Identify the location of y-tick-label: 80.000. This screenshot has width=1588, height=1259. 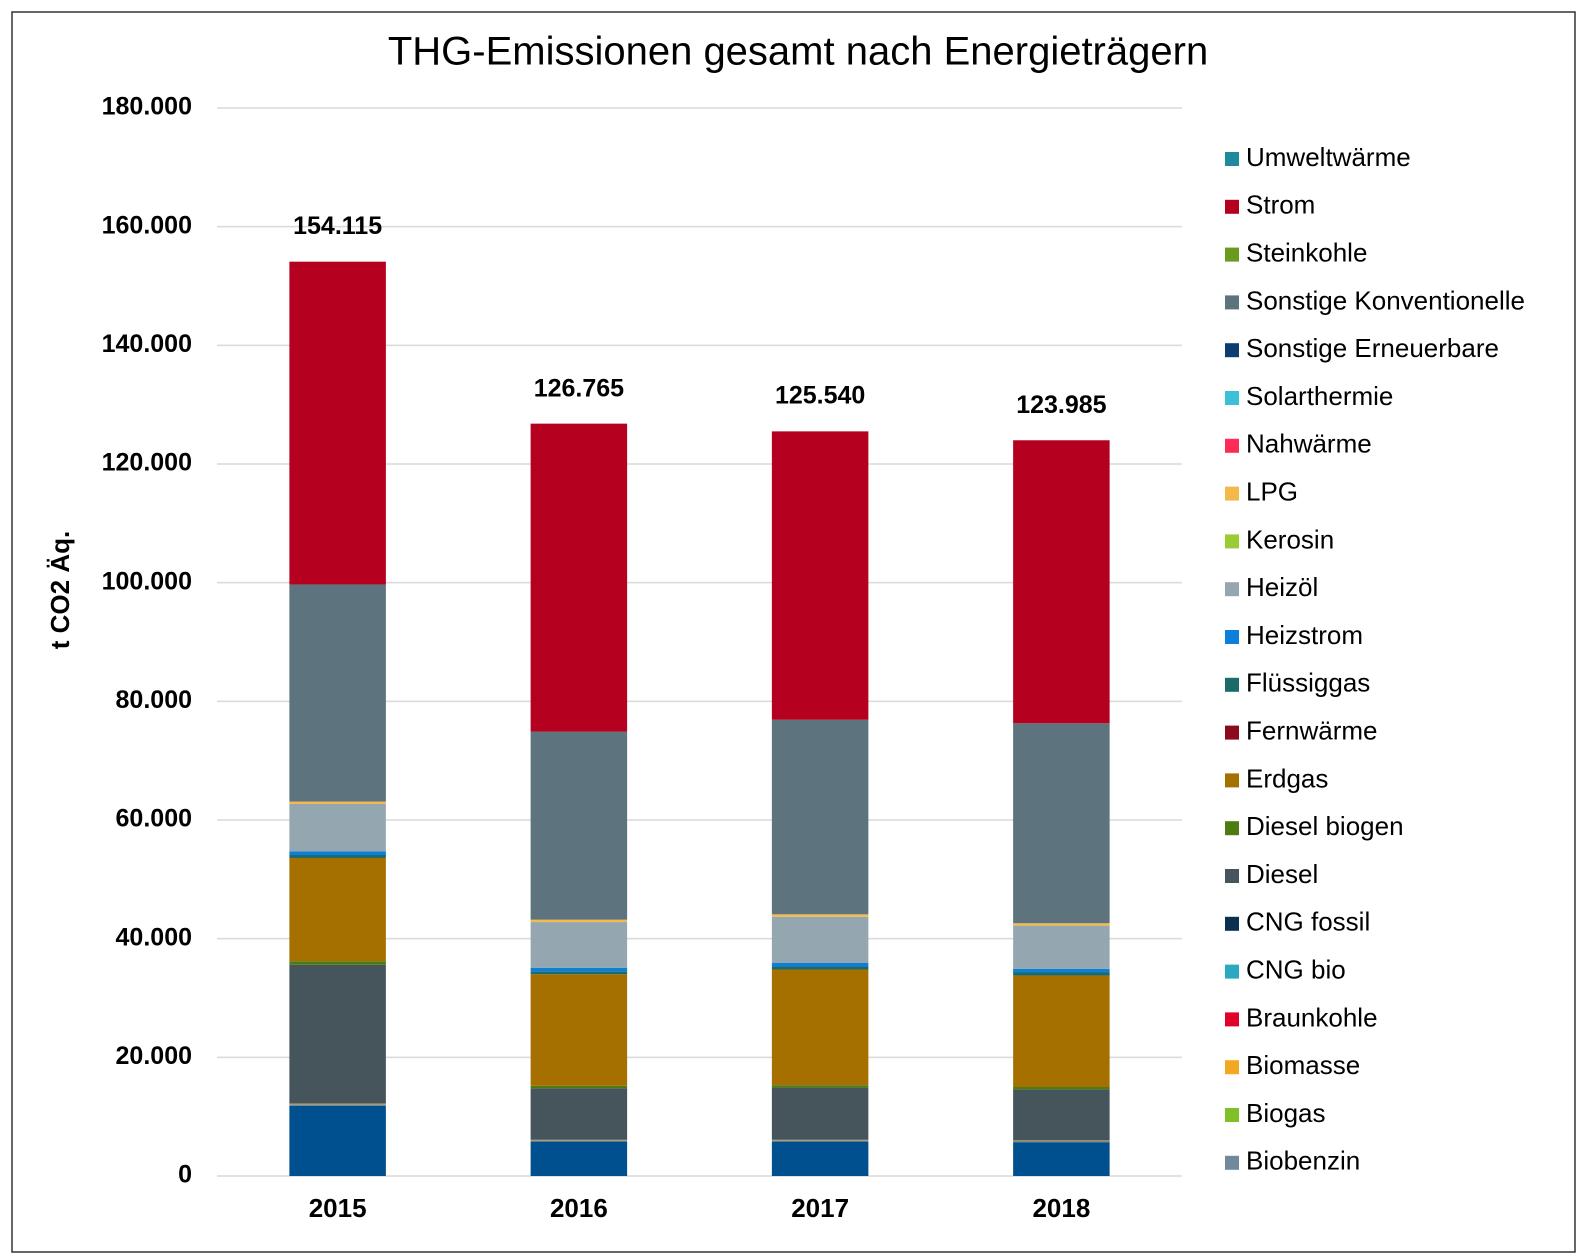
(154, 700).